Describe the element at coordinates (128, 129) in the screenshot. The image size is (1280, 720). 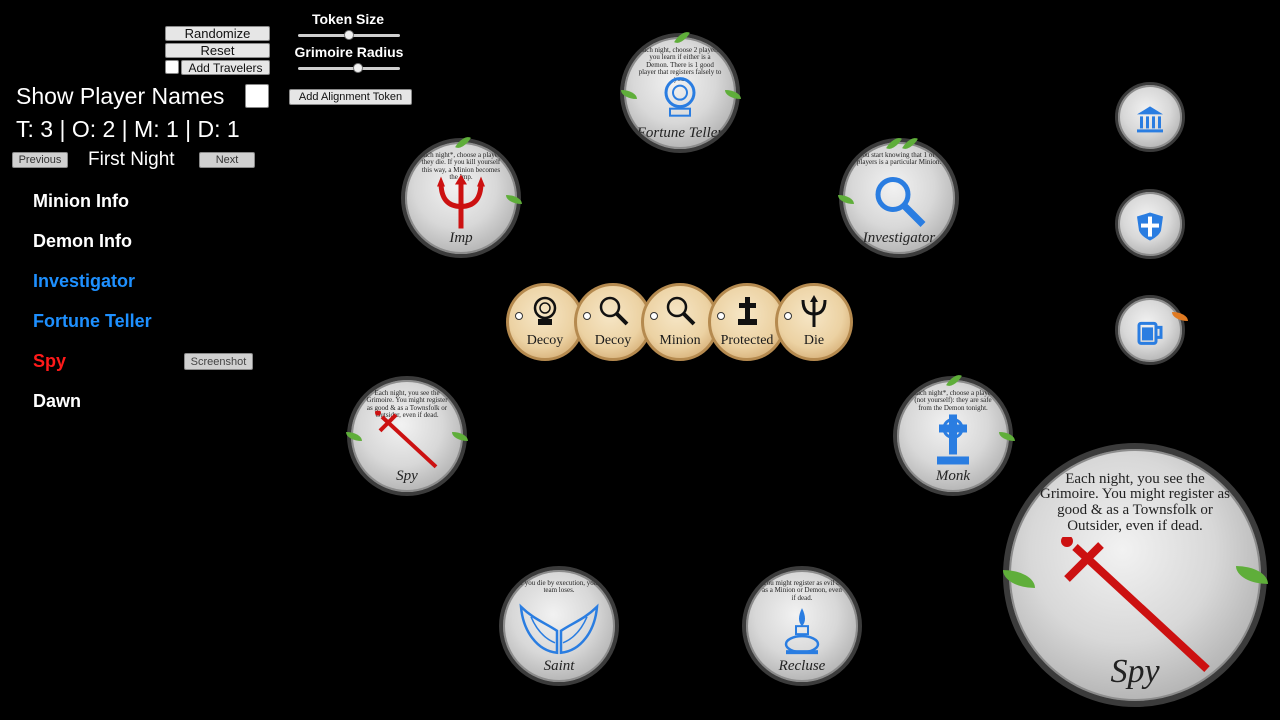
I see `team-counts: T: 3 | O: 2 | M: 1 | D: 1` at that location.